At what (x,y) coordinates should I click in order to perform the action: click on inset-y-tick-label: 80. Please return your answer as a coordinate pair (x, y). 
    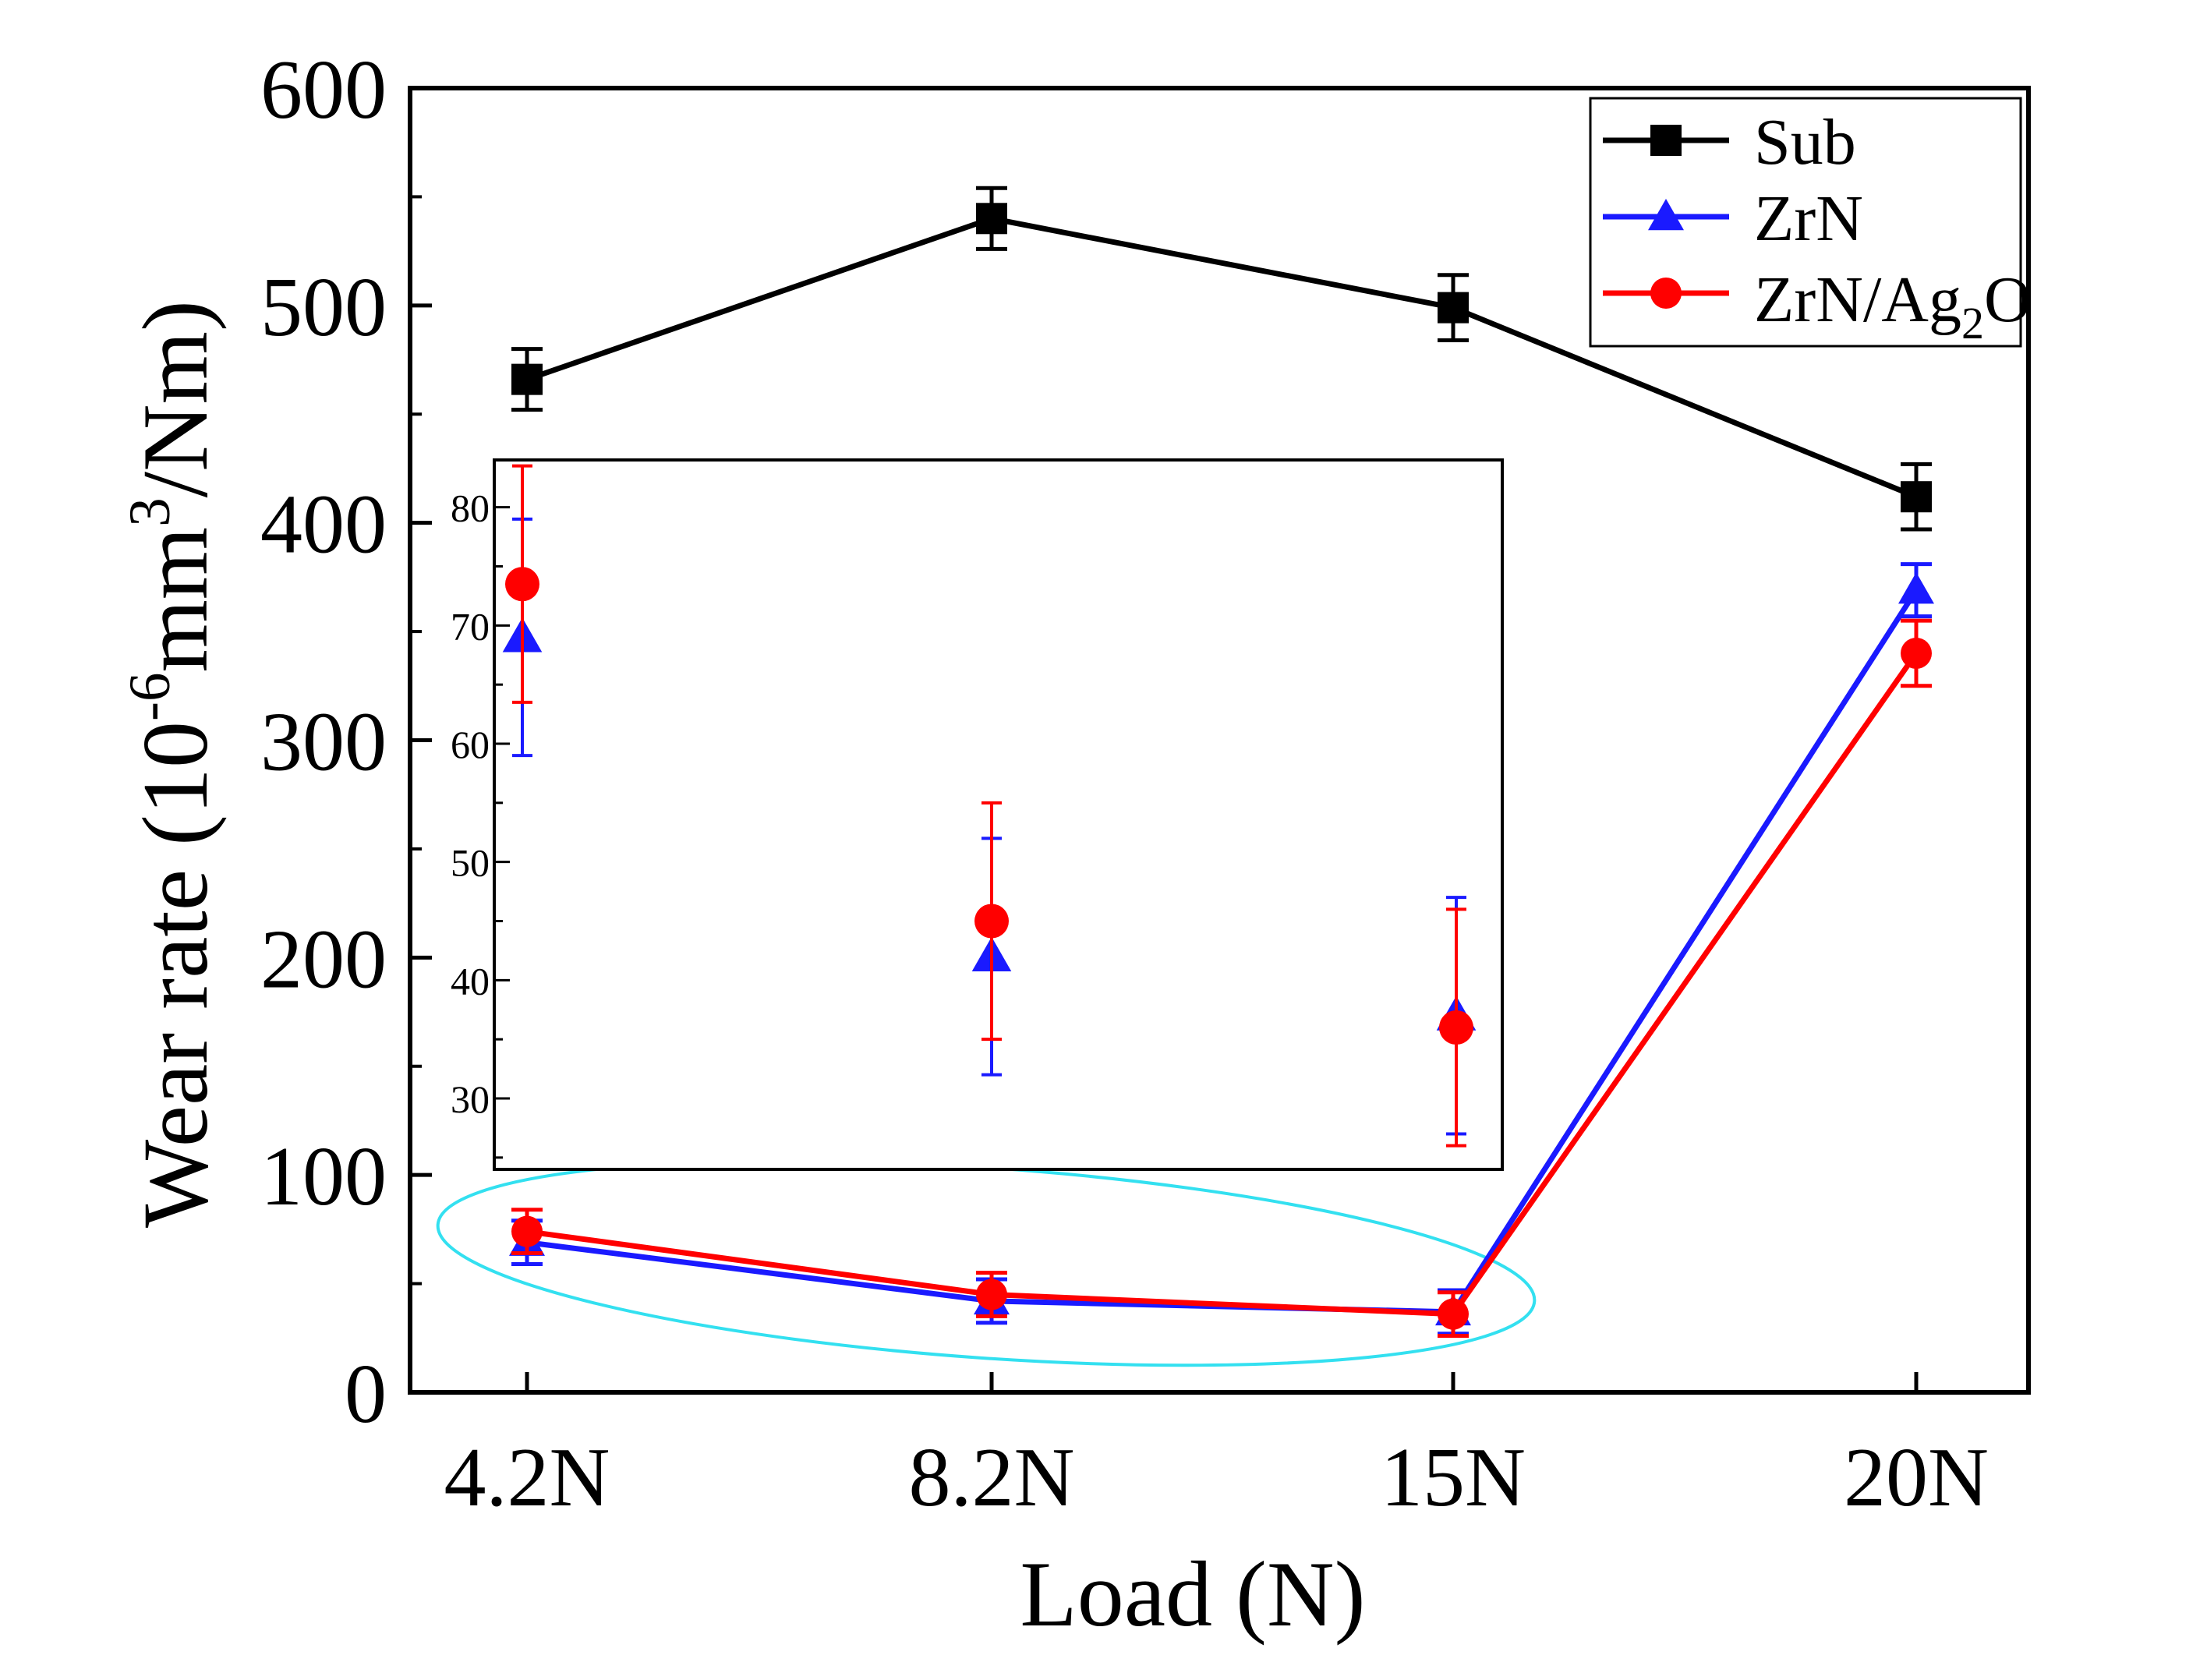
    Looking at the image, I should click on (470, 508).